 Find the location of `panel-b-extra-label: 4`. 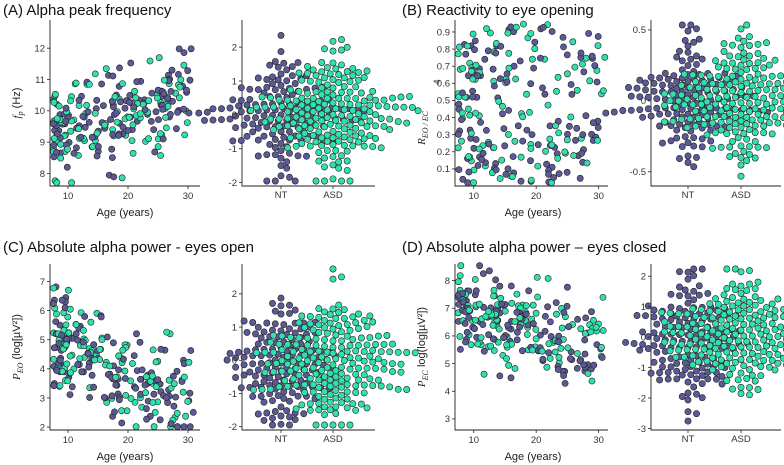

panel-b-extra-label: 4 is located at coordinates (437, 81).